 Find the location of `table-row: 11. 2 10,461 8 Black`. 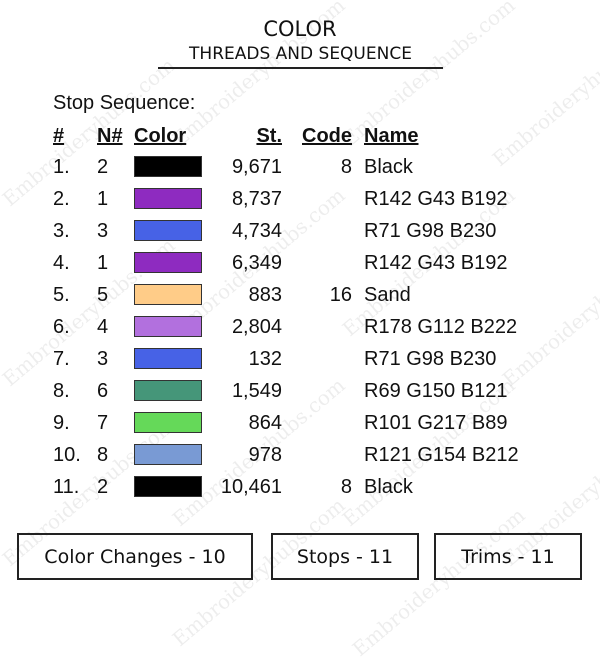

table-row: 11. 2 10,461 8 Black is located at coordinates (300, 487).